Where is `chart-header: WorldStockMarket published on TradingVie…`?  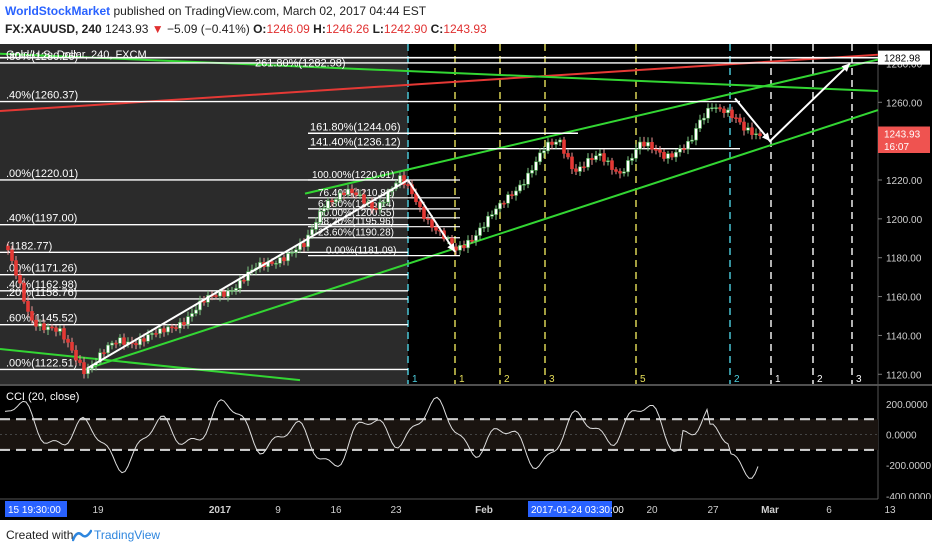
chart-header: WorldStockMarket published on TradingVie… is located at coordinates (466, 22).